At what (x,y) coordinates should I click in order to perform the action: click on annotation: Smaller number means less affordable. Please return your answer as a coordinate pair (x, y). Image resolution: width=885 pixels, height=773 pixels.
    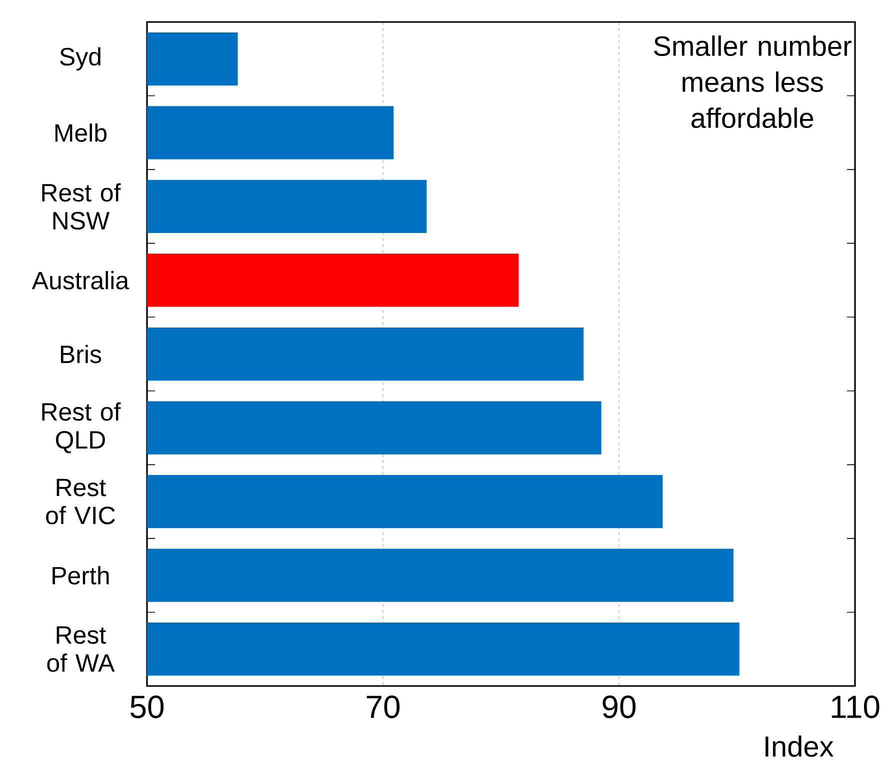
    Looking at the image, I should click on (753, 82).